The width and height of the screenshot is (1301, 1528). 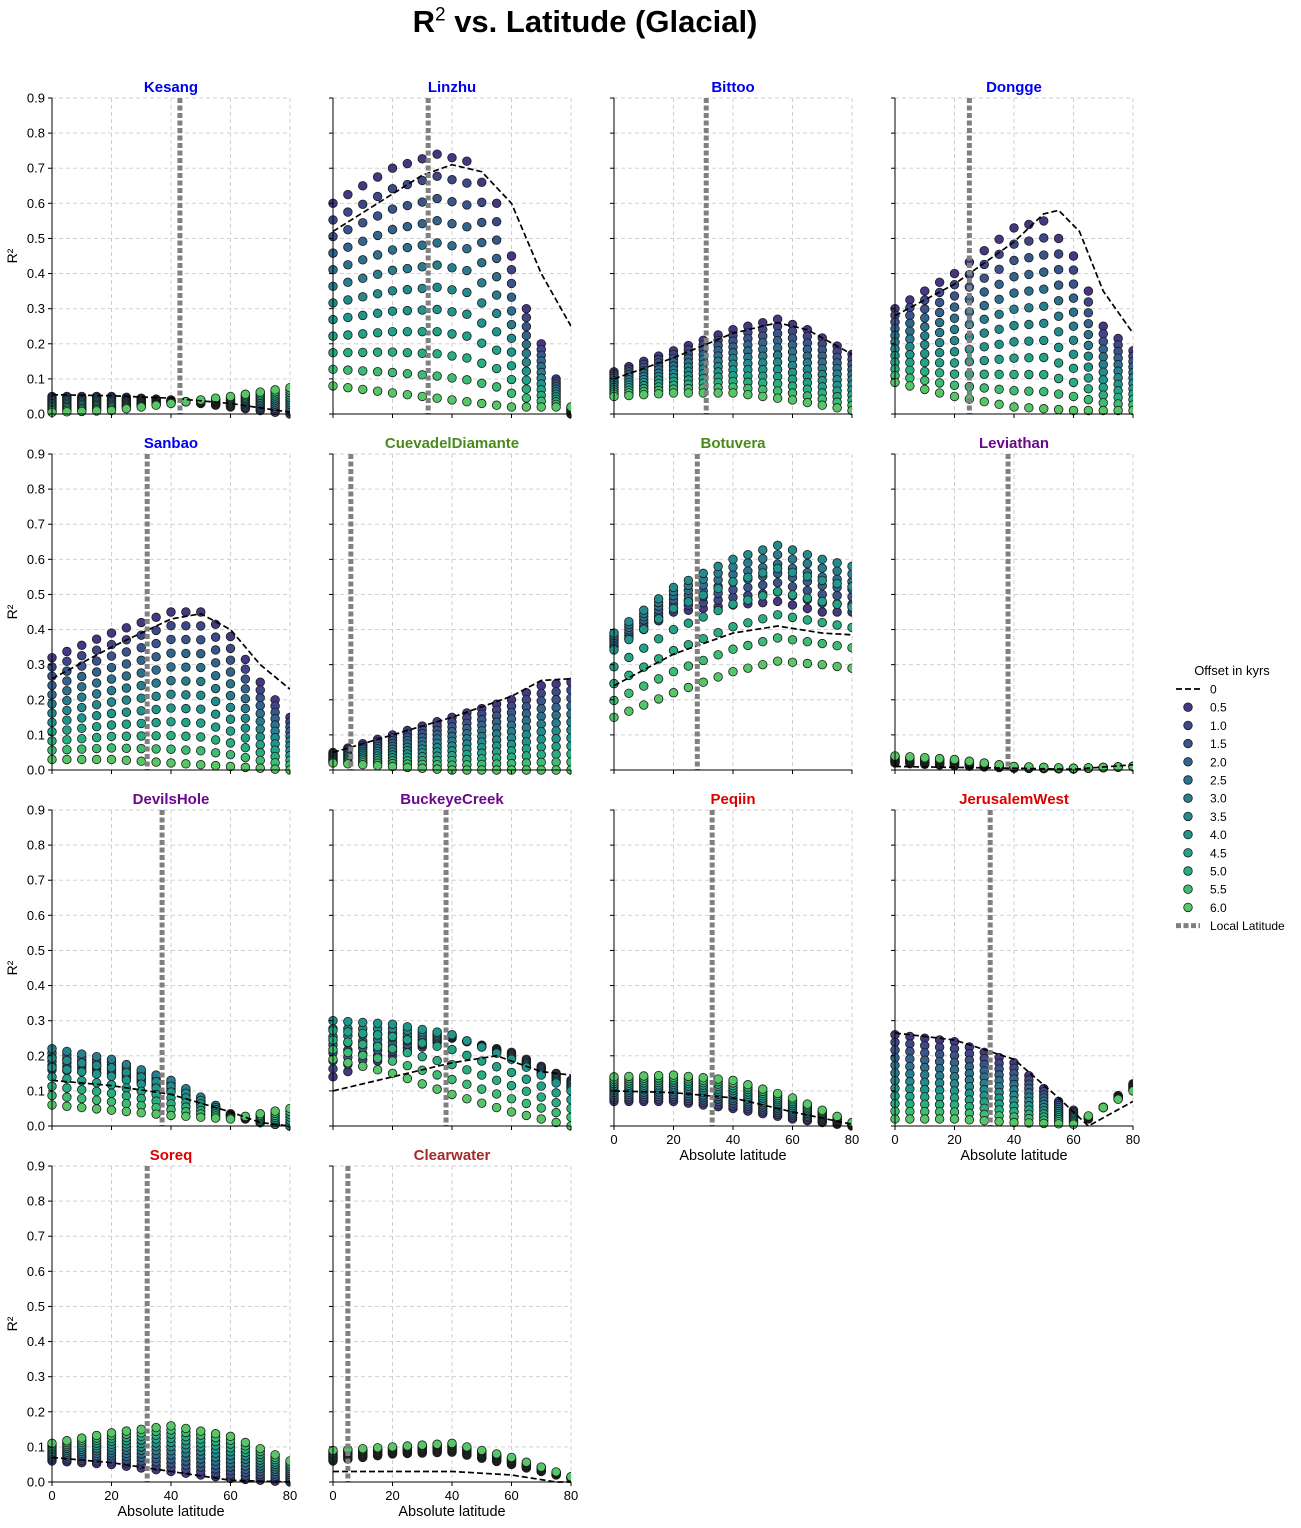 What do you see at coordinates (332, 1495) in the screenshot?
I see `x-tick-label-clearwater-0: 0` at bounding box center [332, 1495].